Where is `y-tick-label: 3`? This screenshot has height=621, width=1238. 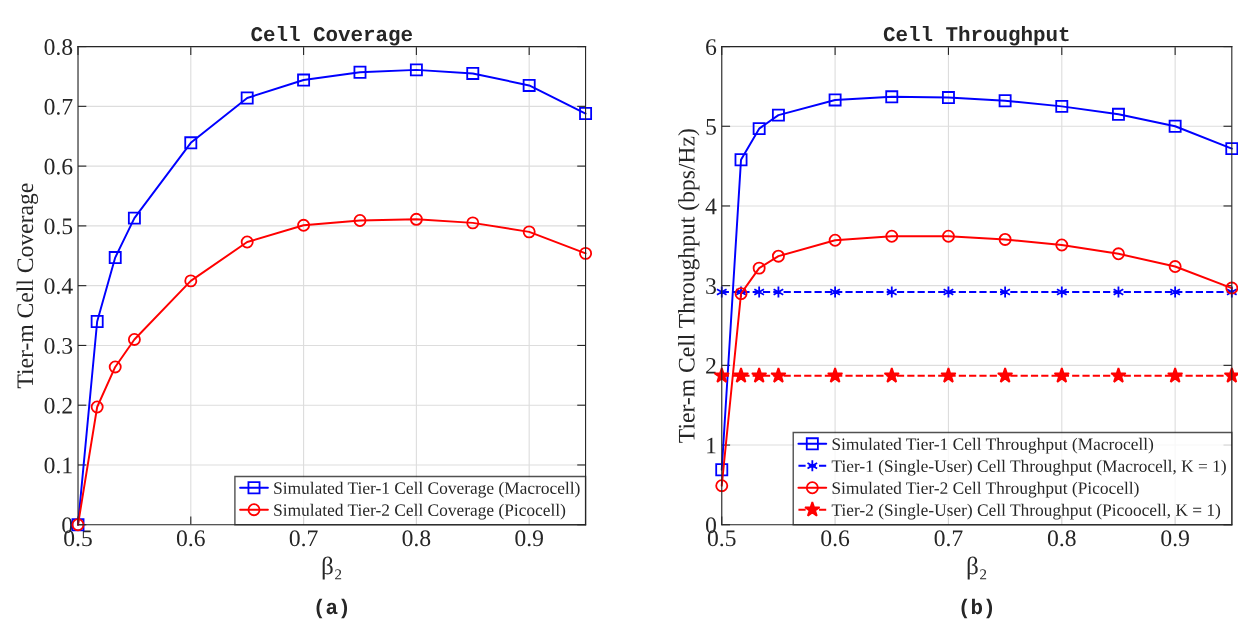 y-tick-label: 3 is located at coordinates (711, 286).